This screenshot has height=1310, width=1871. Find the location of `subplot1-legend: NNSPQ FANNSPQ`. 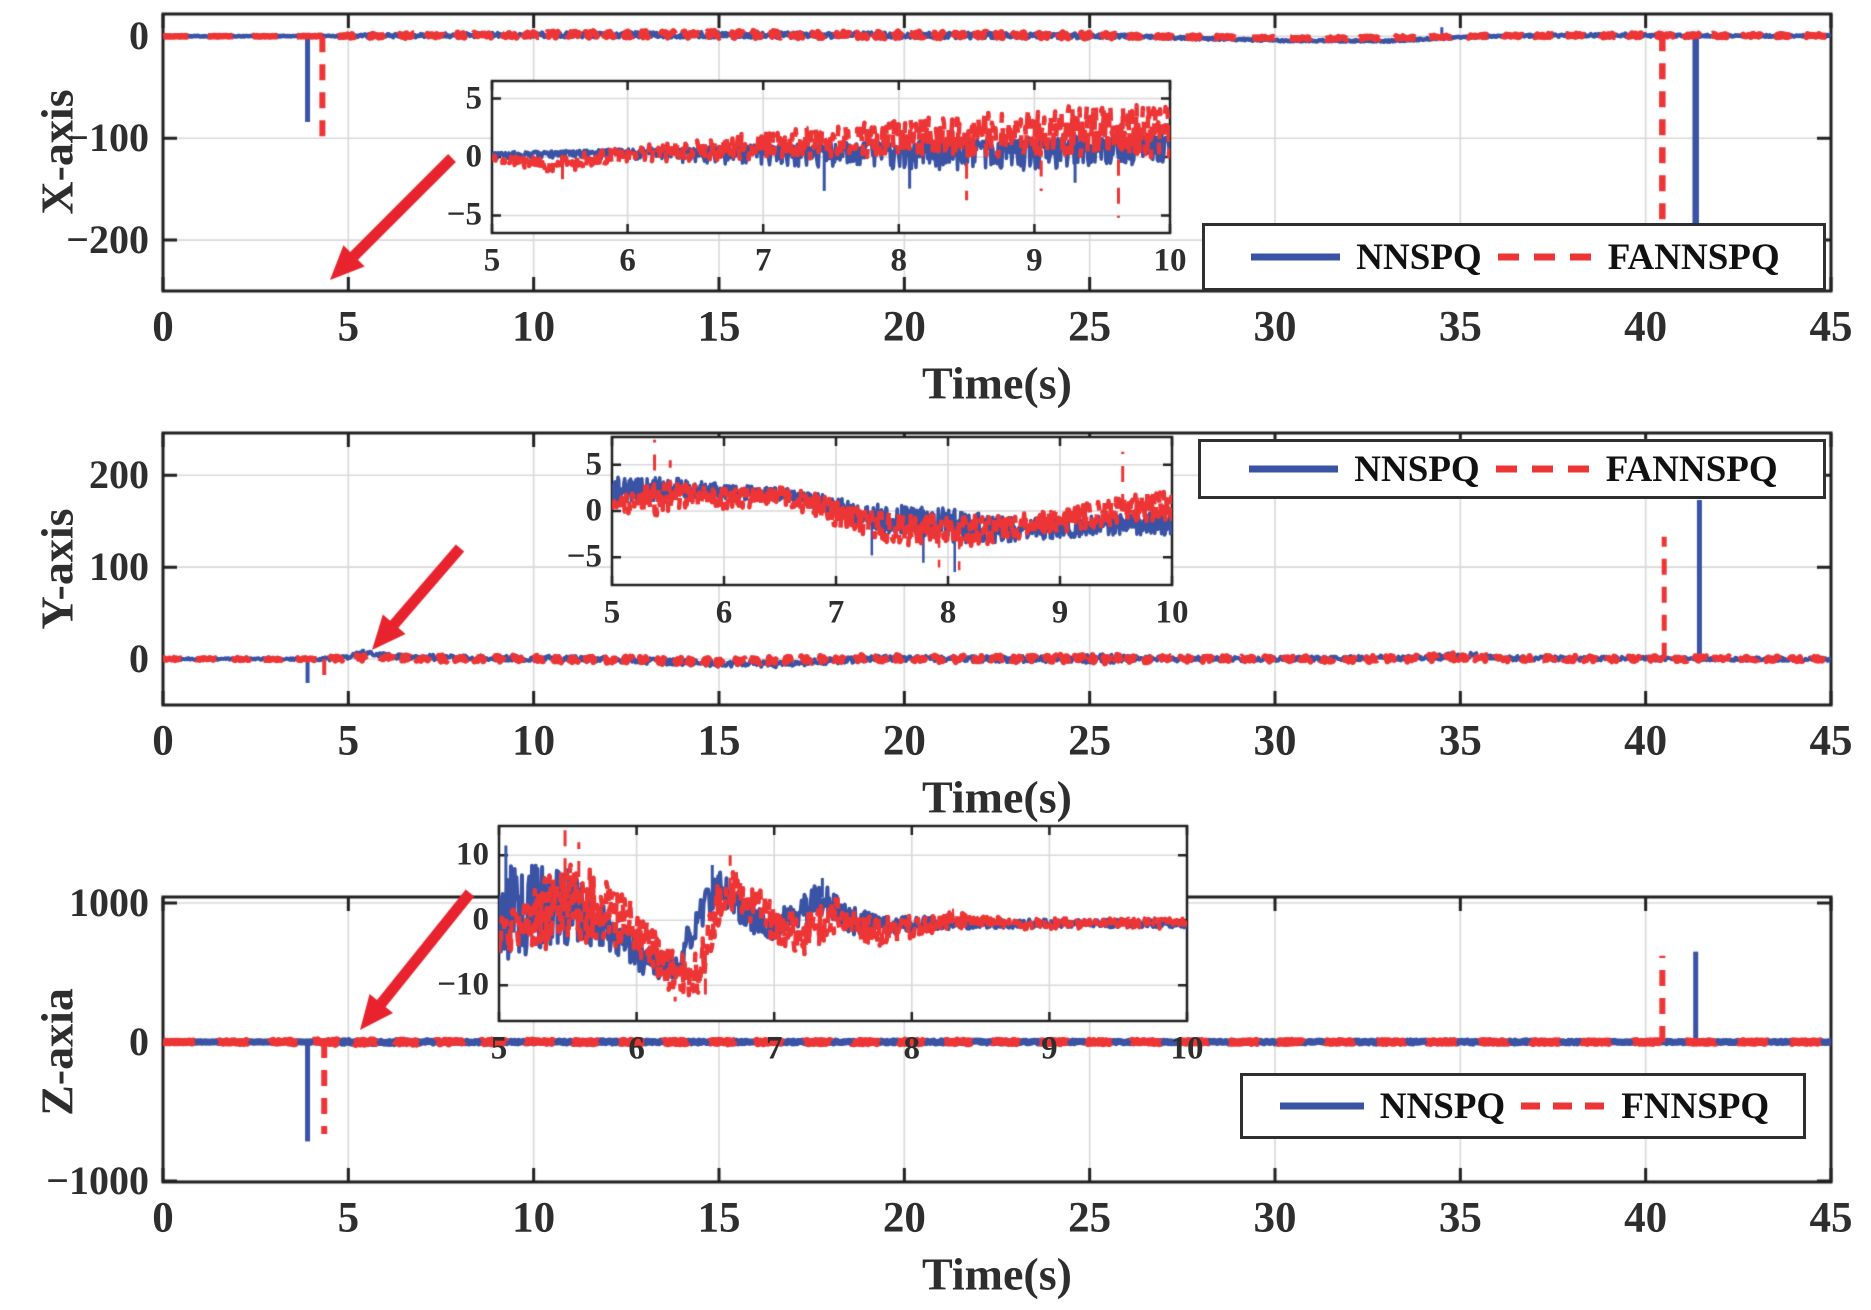

subplot1-legend: NNSPQ FANNSPQ is located at coordinates (1514, 257).